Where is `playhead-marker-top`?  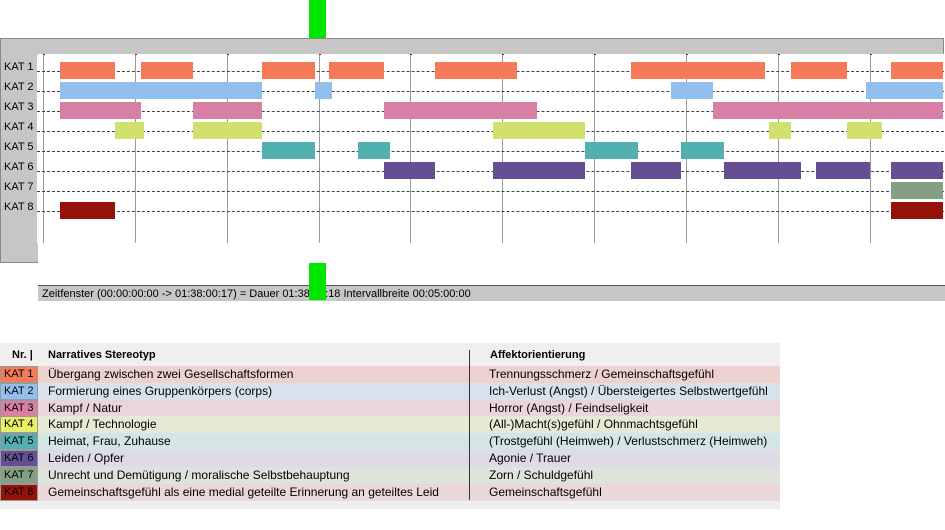 playhead-marker-top is located at coordinates (317, 19).